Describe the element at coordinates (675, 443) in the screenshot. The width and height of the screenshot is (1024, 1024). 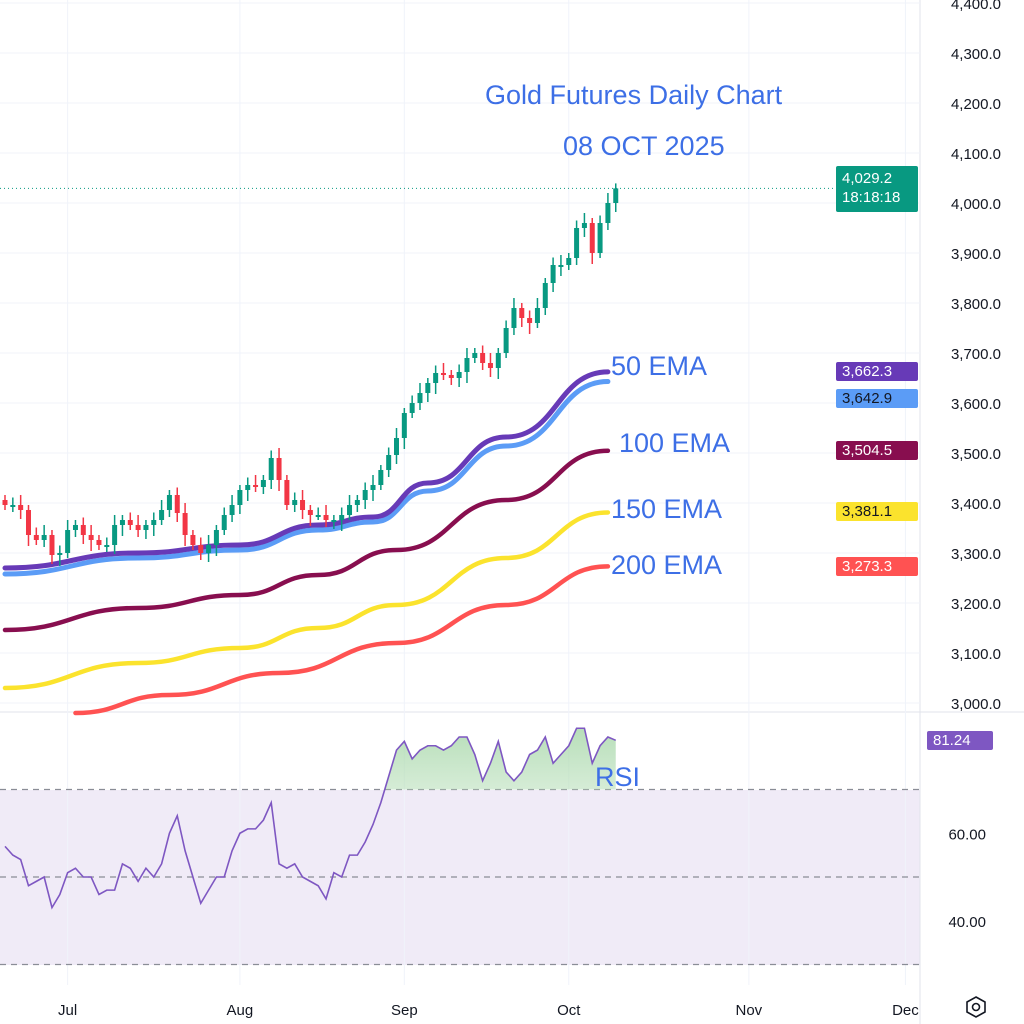
I see `ema100-label: 100 EMA` at that location.